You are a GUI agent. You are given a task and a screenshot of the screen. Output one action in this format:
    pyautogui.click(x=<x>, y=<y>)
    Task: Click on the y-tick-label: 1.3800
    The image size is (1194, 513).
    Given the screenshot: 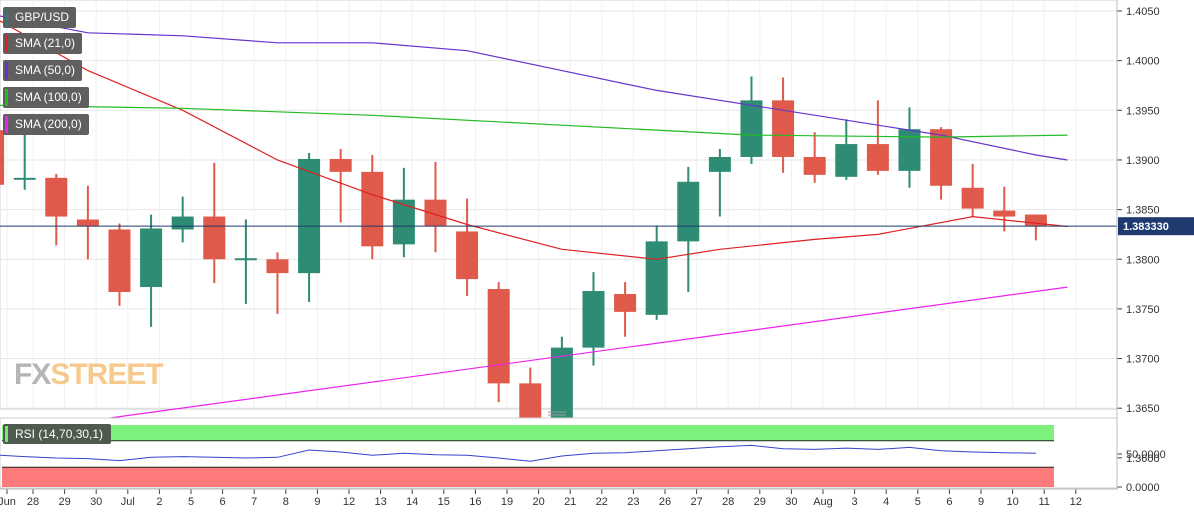 What is the action you would take?
    pyautogui.click(x=1143, y=260)
    